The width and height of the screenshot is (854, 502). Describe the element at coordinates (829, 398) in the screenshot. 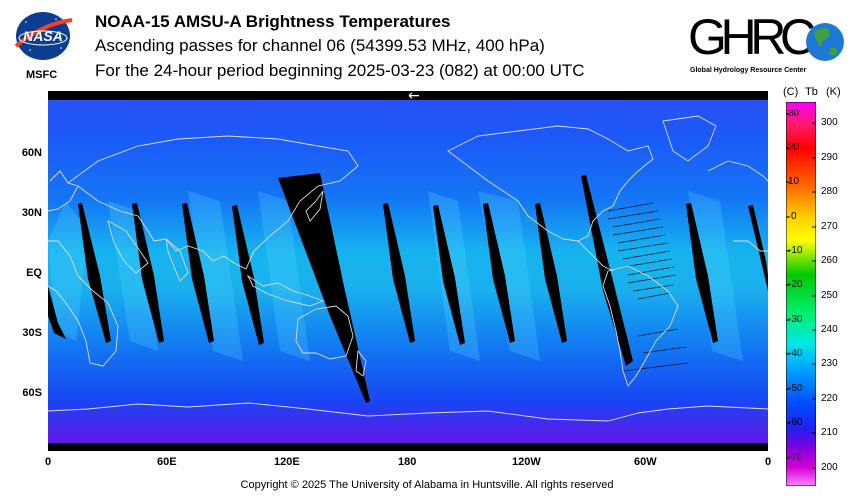

I see `colorbar-kelvin-label: 220` at that location.